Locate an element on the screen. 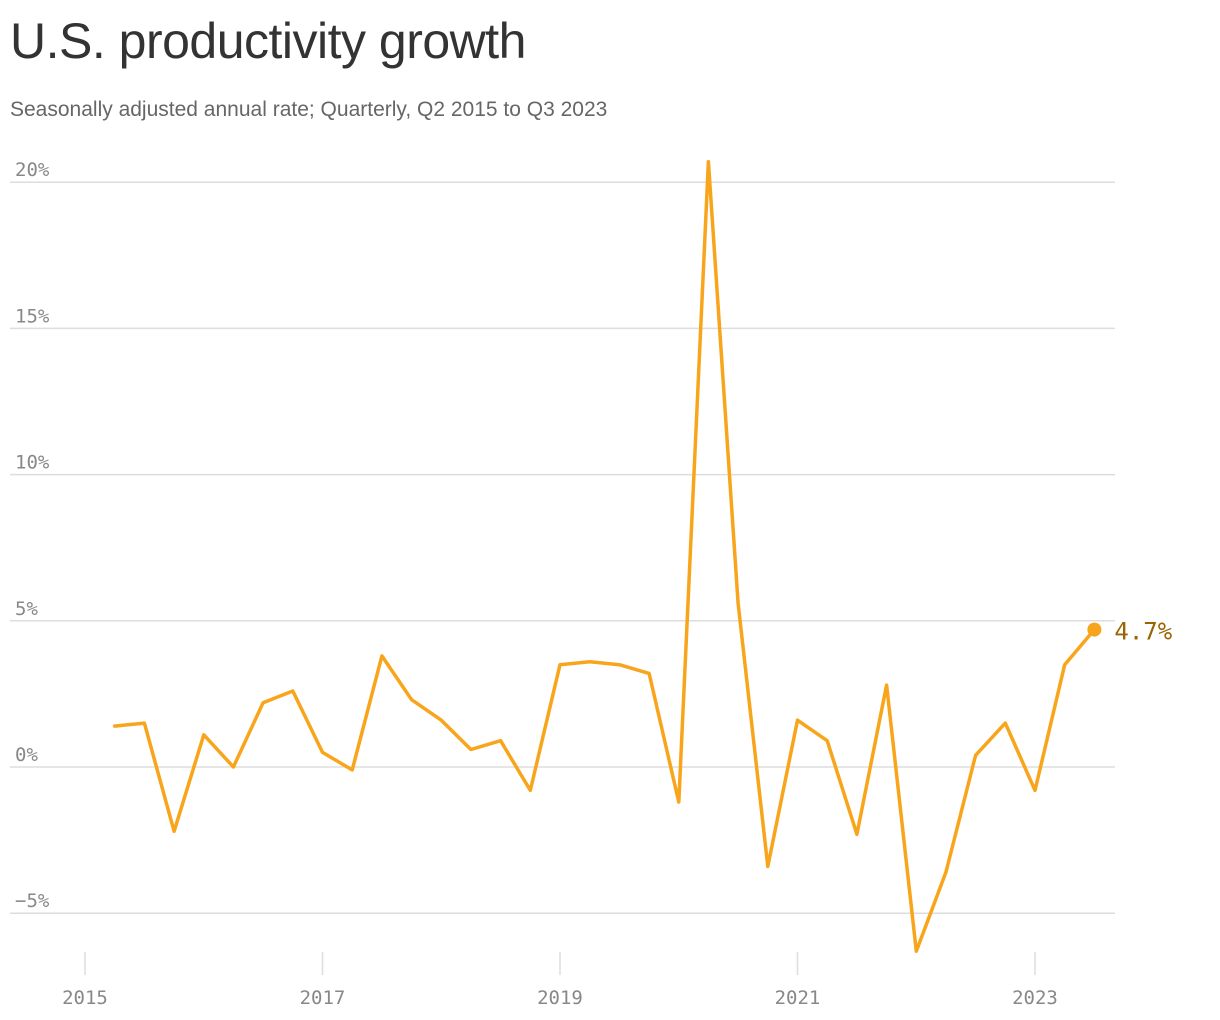  x-tick-label: 2019 is located at coordinates (560, 998).